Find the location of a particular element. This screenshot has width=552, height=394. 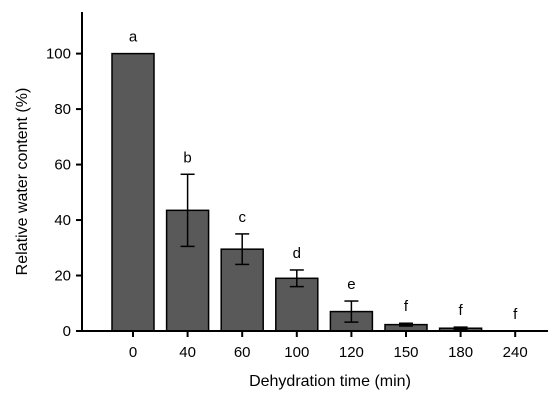

x-tick-label: 180 is located at coordinates (460, 352).